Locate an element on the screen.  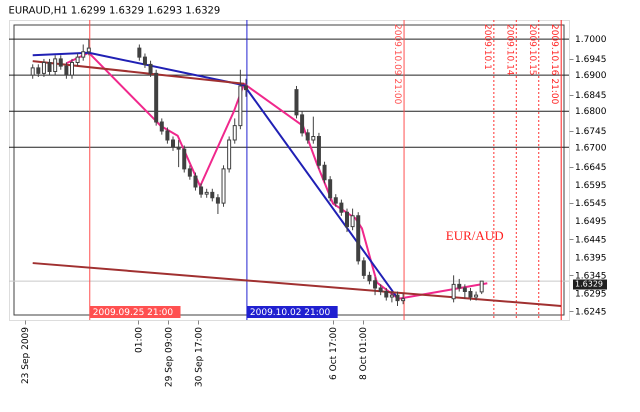
ref-line-label: 2009.10.09 21:00 is located at coordinates (397, 64).